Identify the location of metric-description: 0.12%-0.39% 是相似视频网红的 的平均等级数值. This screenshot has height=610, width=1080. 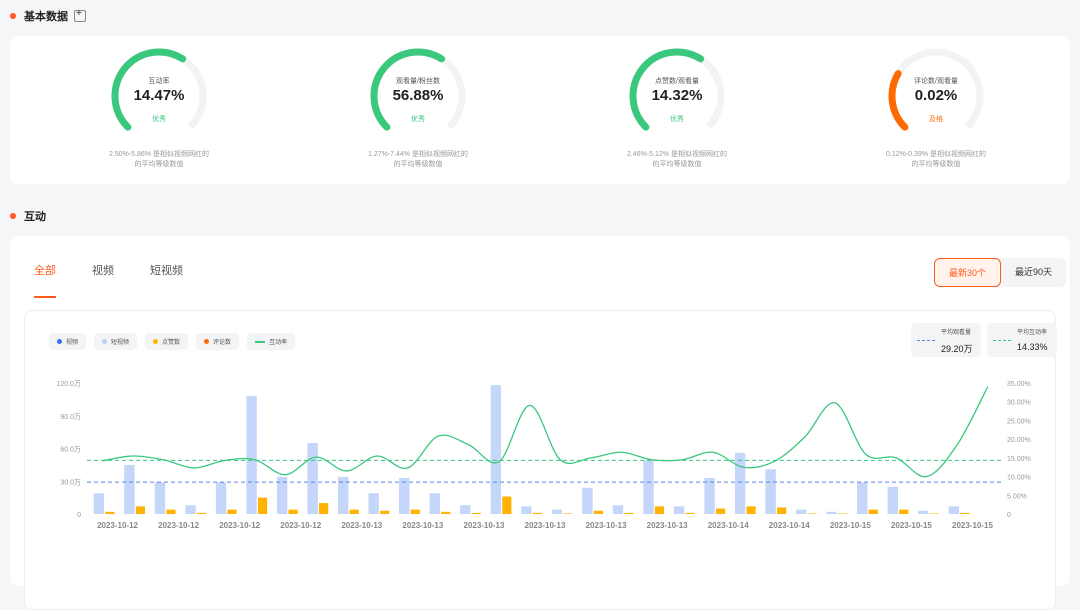
(936, 160).